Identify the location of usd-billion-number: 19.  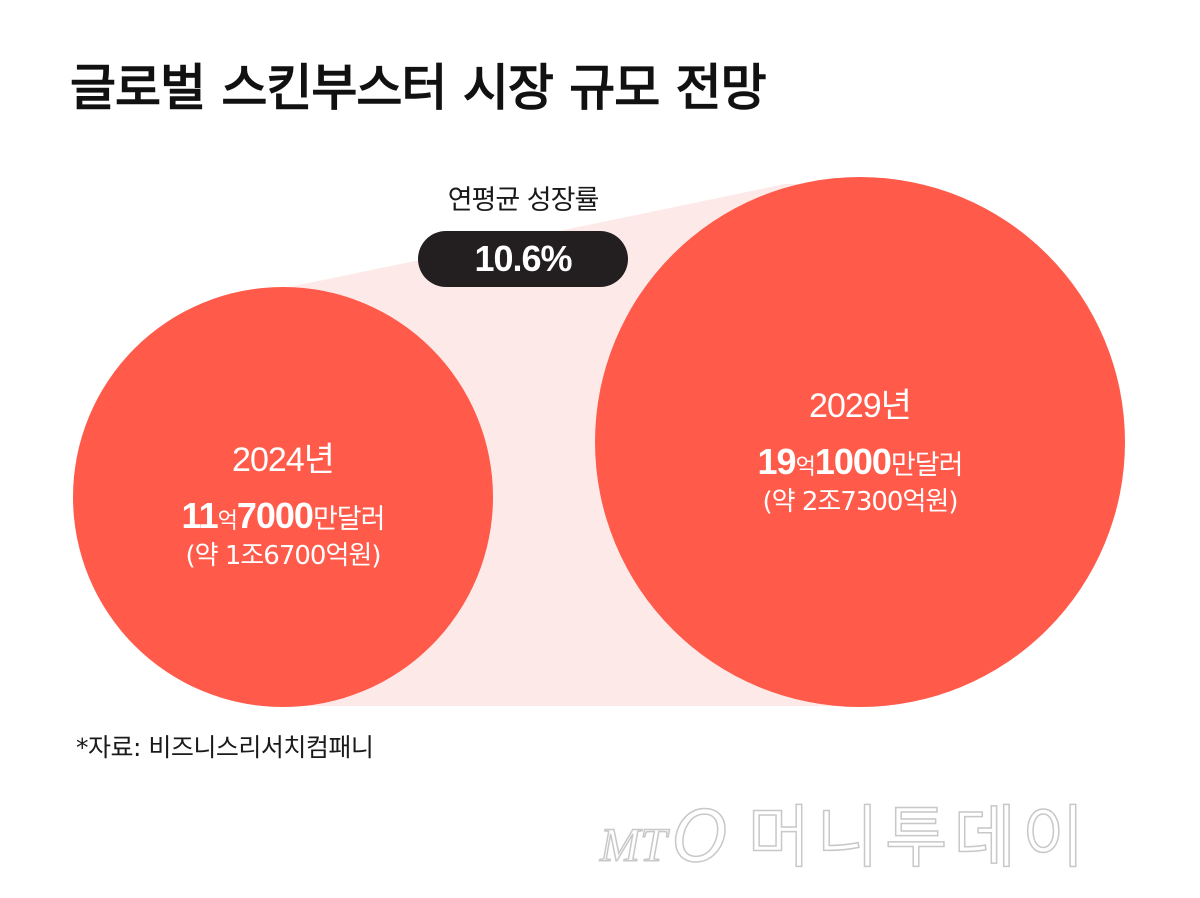
(777, 461).